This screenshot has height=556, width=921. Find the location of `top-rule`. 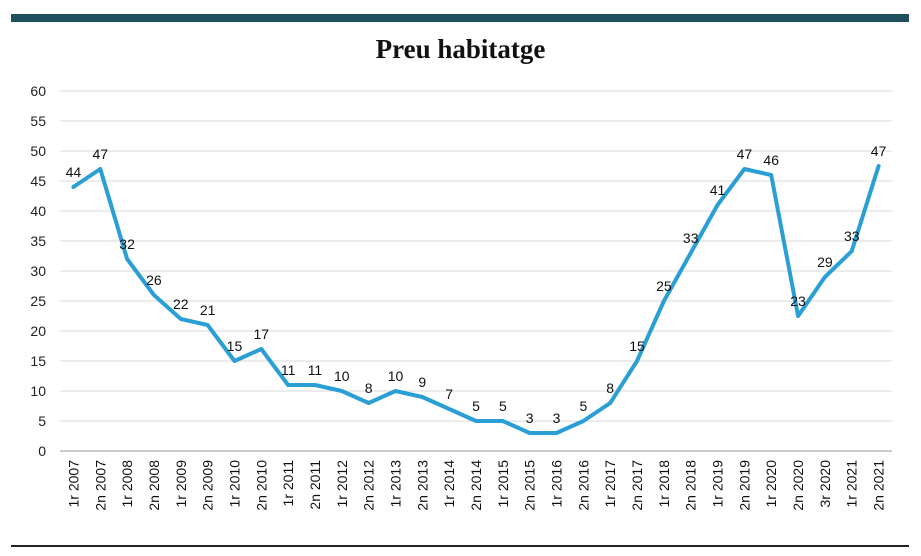

top-rule is located at coordinates (460, 18).